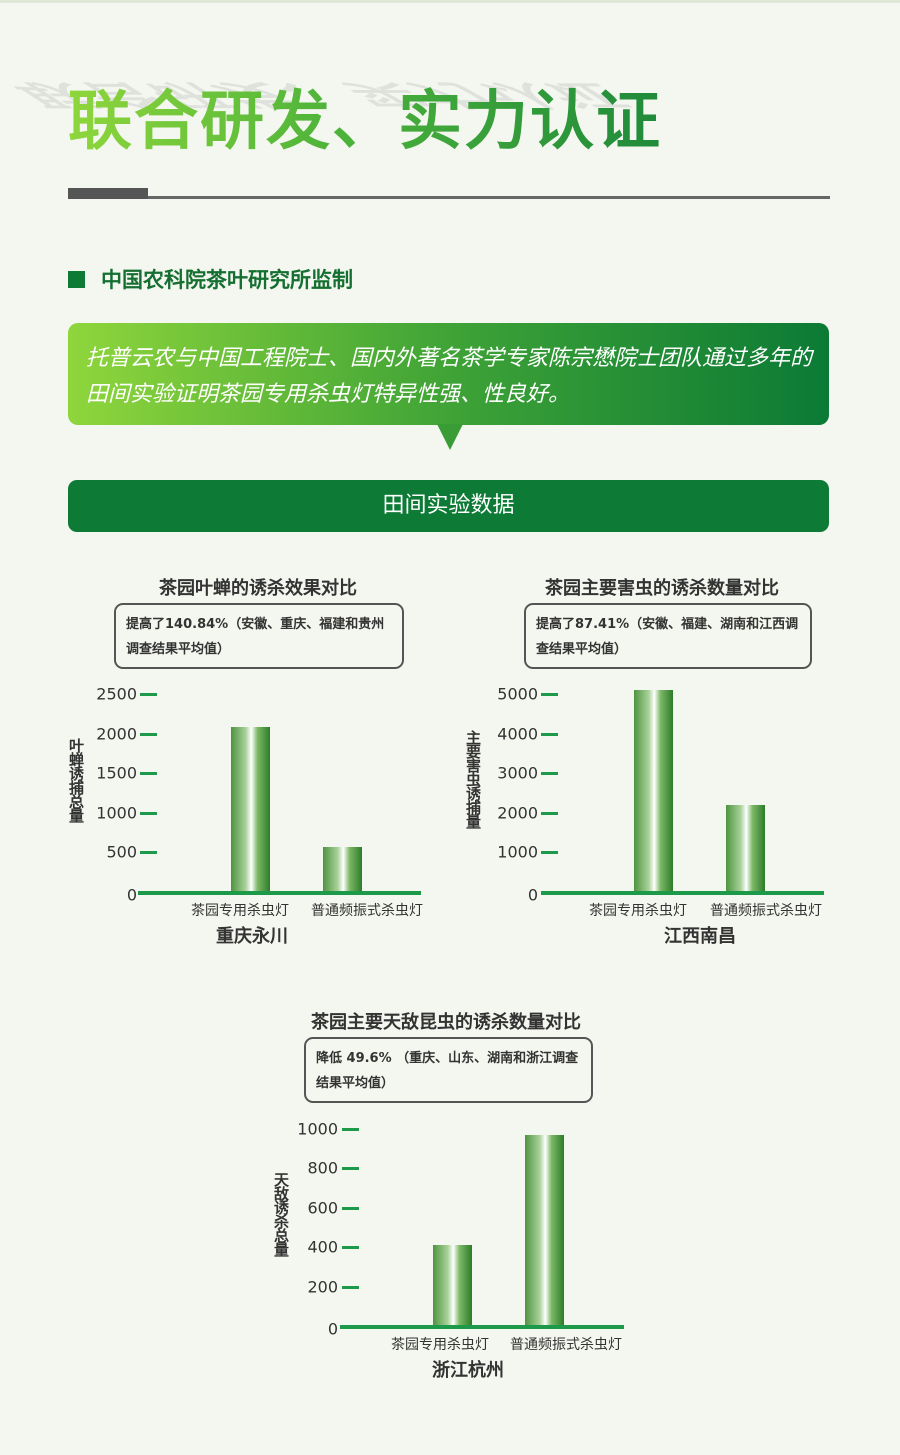 The height and width of the screenshot is (1455, 900). What do you see at coordinates (448, 1070) in the screenshot?
I see `chart-annotation-box: 降低 49.6% （重庆、山东、湖南和浙江调查结果平均值）` at bounding box center [448, 1070].